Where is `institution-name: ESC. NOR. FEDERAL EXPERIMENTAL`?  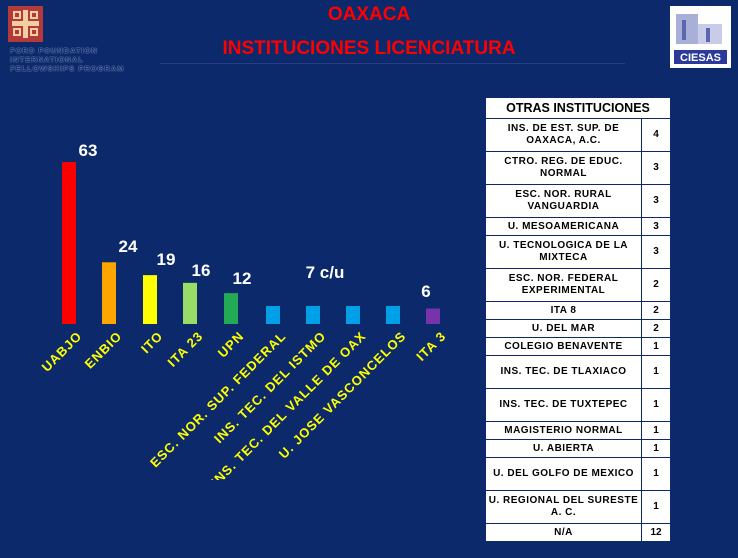
institution-name: ESC. NOR. FEDERAL EXPERIMENTAL is located at coordinates (563, 285).